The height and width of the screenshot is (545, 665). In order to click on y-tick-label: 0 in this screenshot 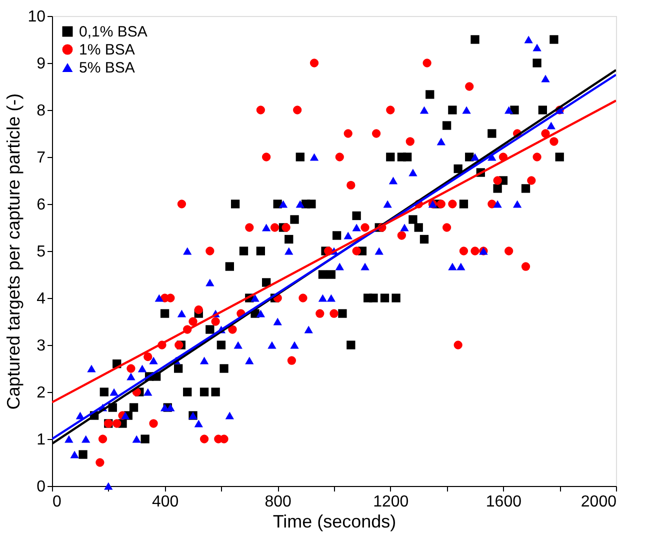, I will do `click(41, 487)`.